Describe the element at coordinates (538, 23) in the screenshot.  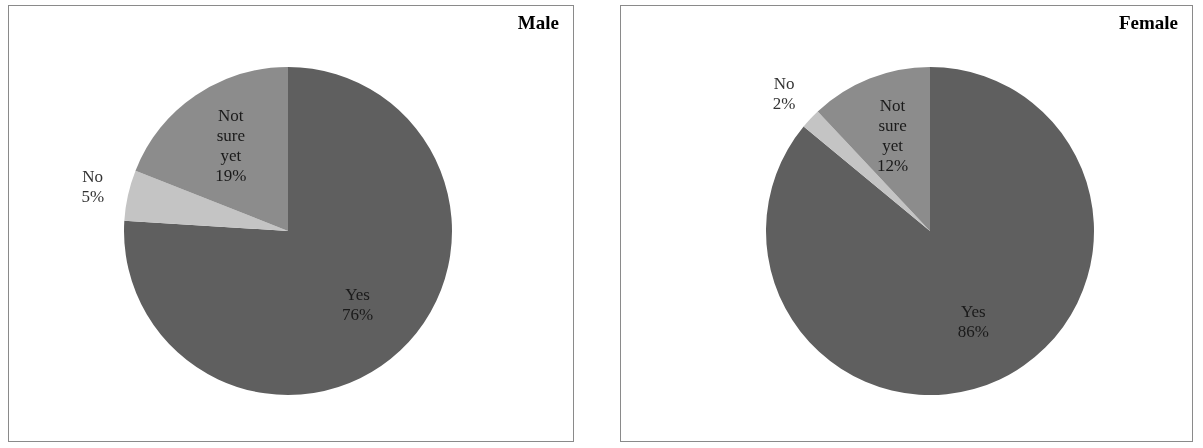
I see `text: Male` at that location.